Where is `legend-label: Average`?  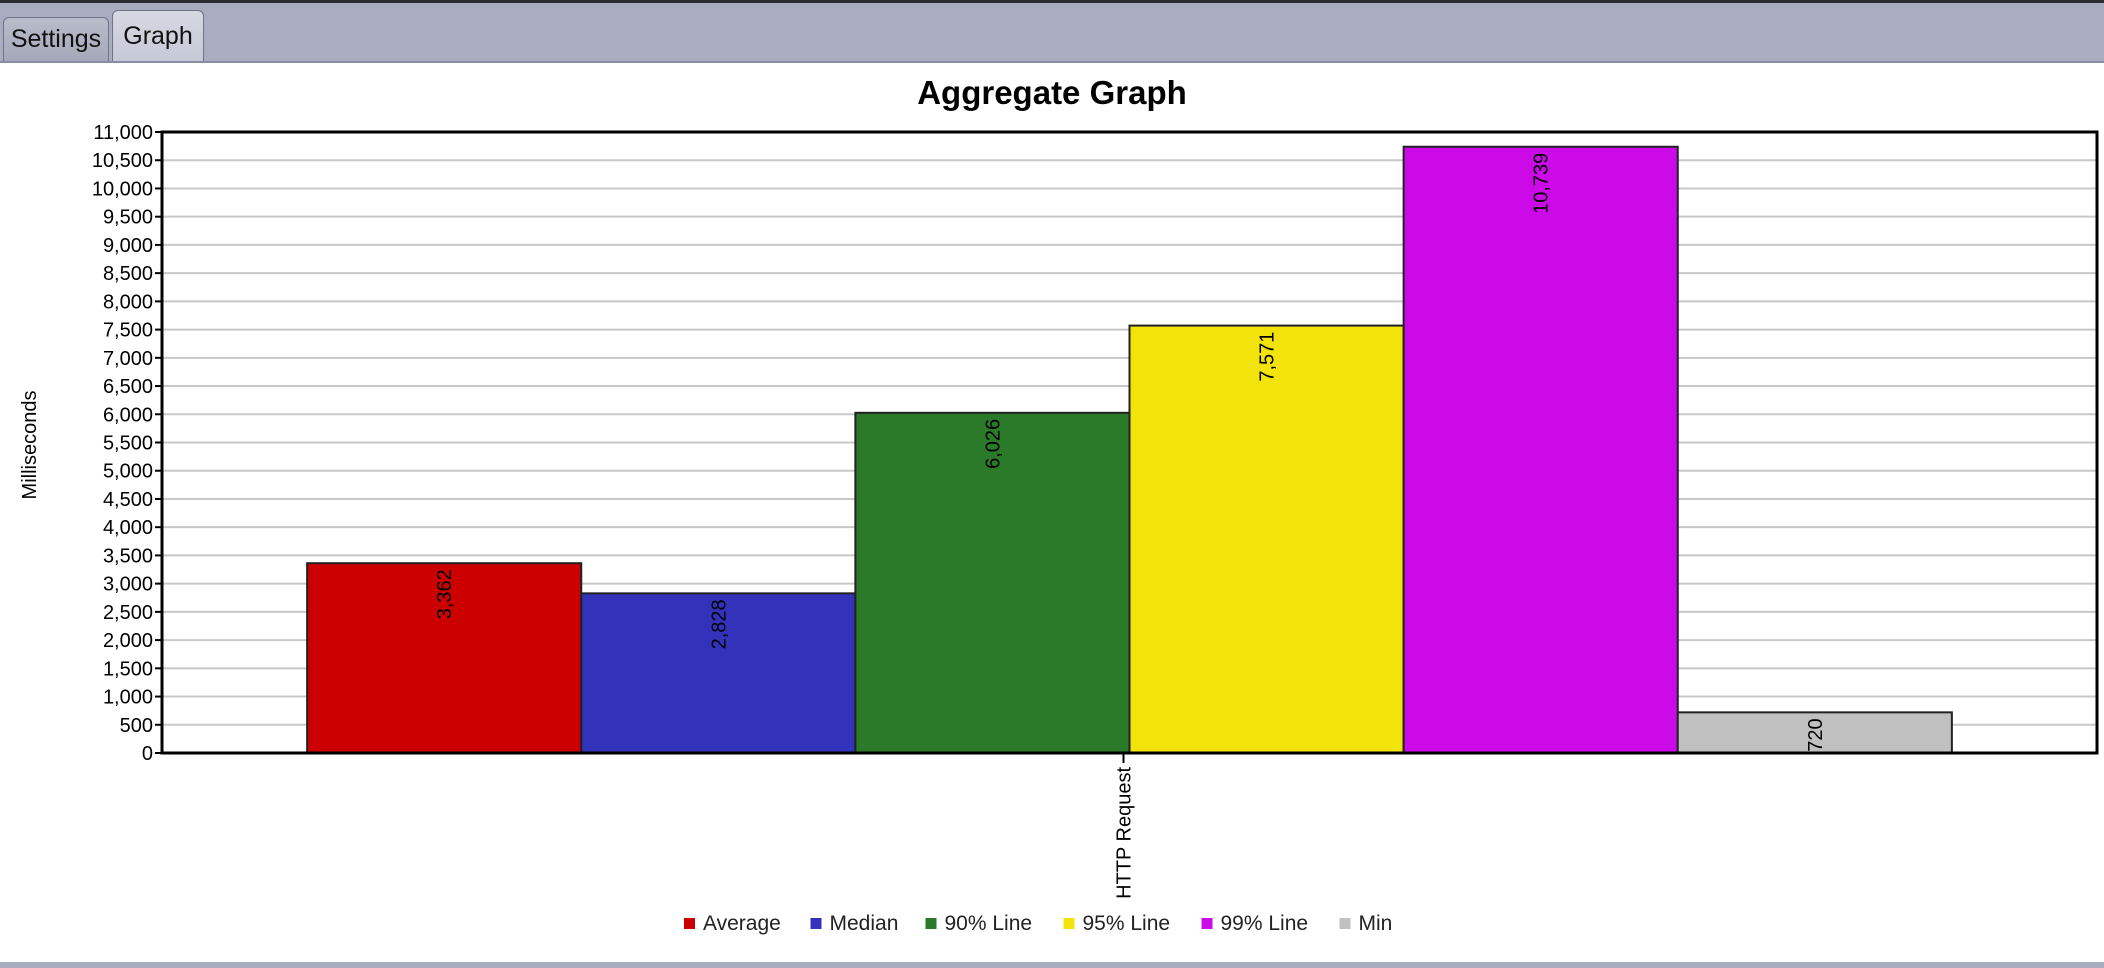 legend-label: Average is located at coordinates (742, 923).